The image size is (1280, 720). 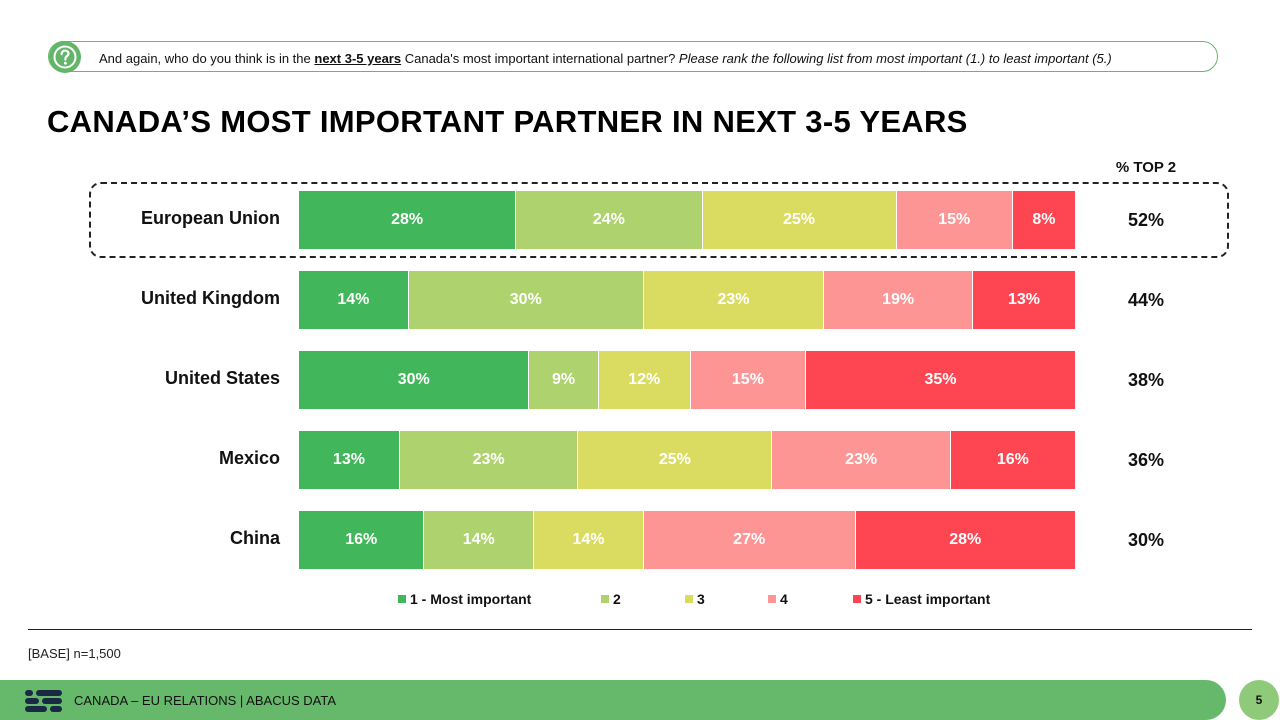 I want to click on top2-value: 38%, so click(x=1146, y=380).